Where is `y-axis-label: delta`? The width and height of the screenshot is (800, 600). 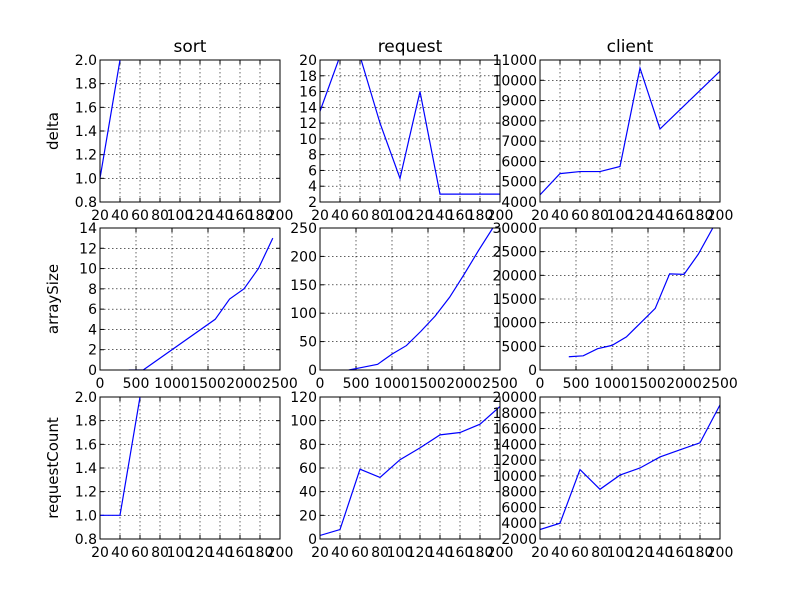
y-axis-label: delta is located at coordinates (53, 131).